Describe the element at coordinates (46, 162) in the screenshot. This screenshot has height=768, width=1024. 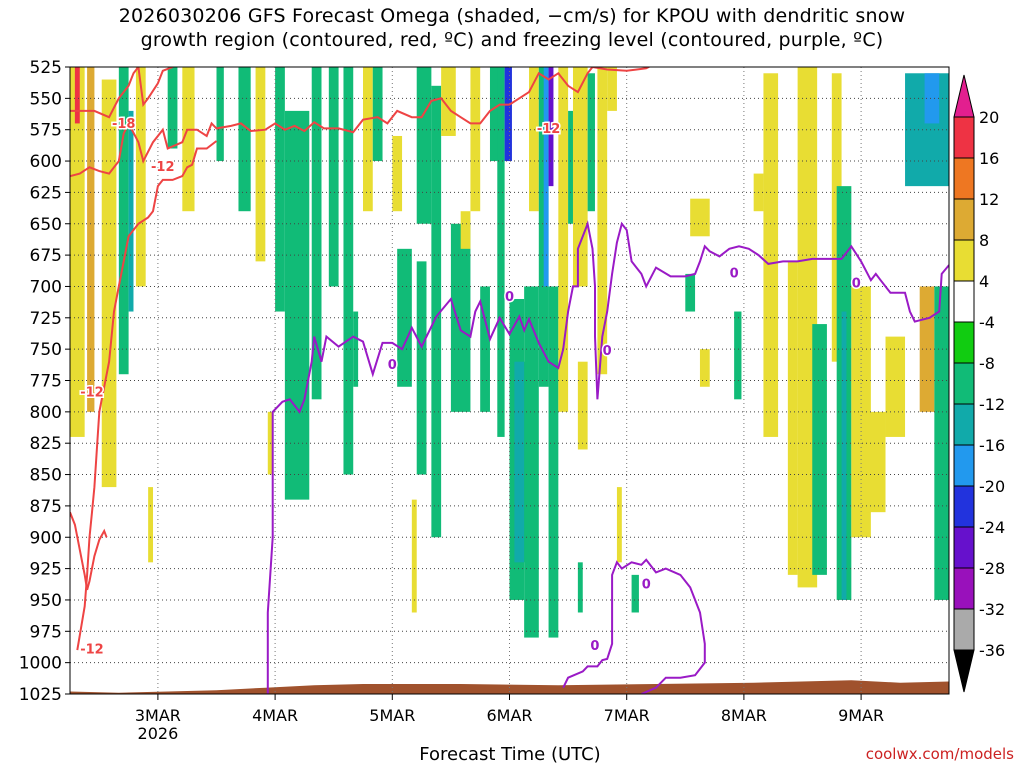
I see `y-tick-label: 600` at that location.